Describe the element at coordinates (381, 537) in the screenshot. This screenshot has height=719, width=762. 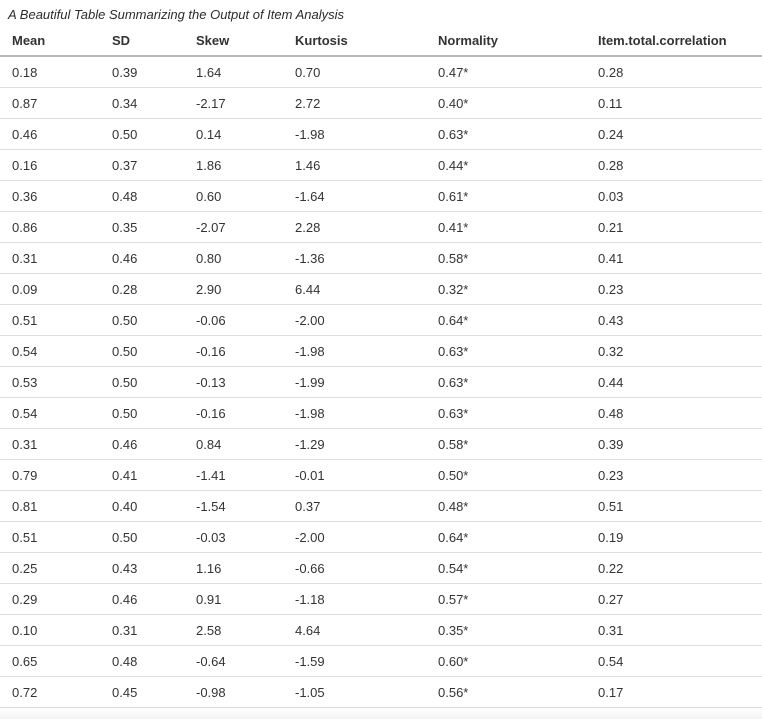
I see `table-row: 0.51 0.50 -0.03 -2.00 0.64* 0.19` at that location.